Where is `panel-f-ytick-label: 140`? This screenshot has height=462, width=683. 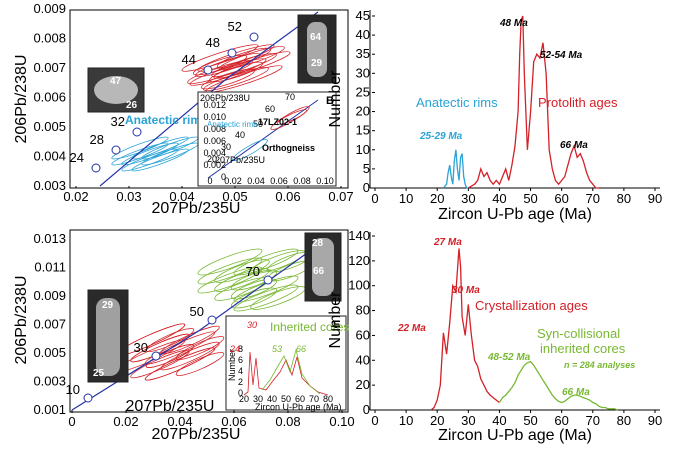
panel-f-ytick-label: 140 is located at coordinates (359, 235).